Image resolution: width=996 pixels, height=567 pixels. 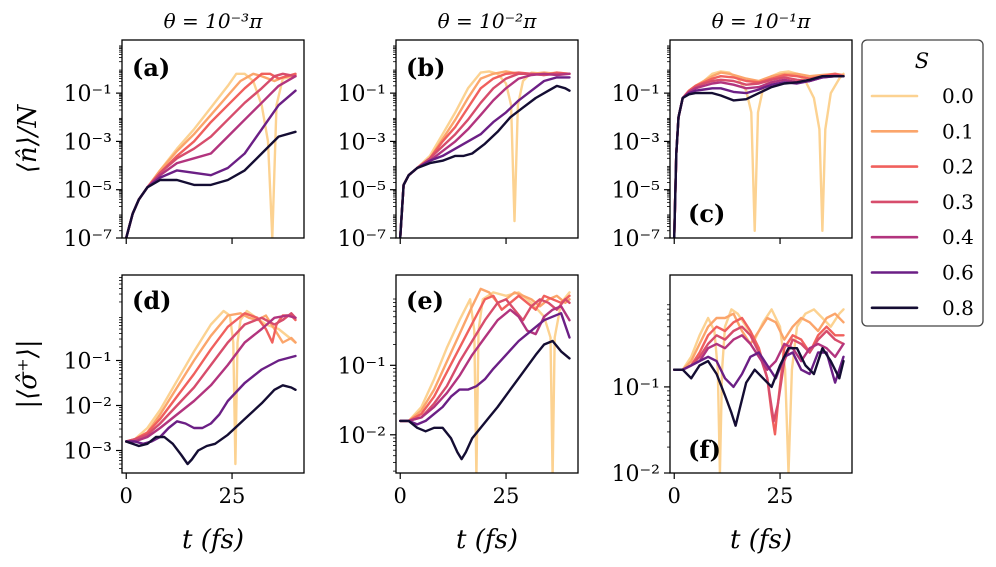 What do you see at coordinates (759, 352) in the screenshot?
I see `panel-f-series-S0.4` at bounding box center [759, 352].